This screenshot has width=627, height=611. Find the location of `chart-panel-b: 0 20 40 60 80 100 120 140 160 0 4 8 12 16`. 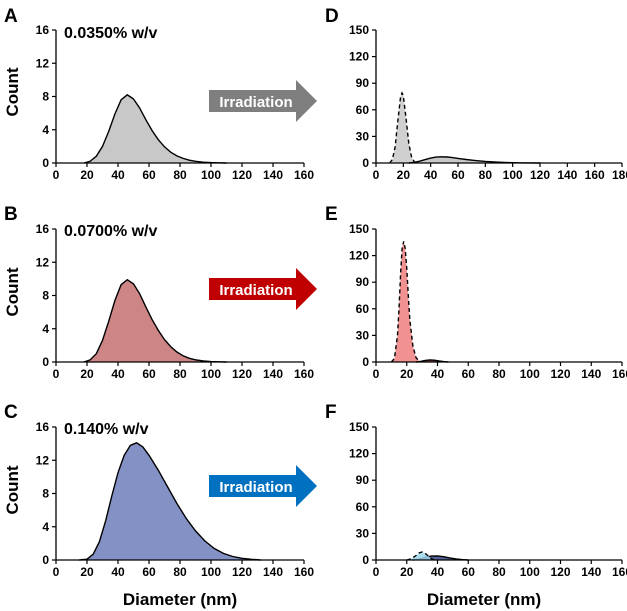

chart-panel-b: 0 20 40 60 80 100 120 140 160 0 4 8 12 16 is located at coordinates (175, 301).